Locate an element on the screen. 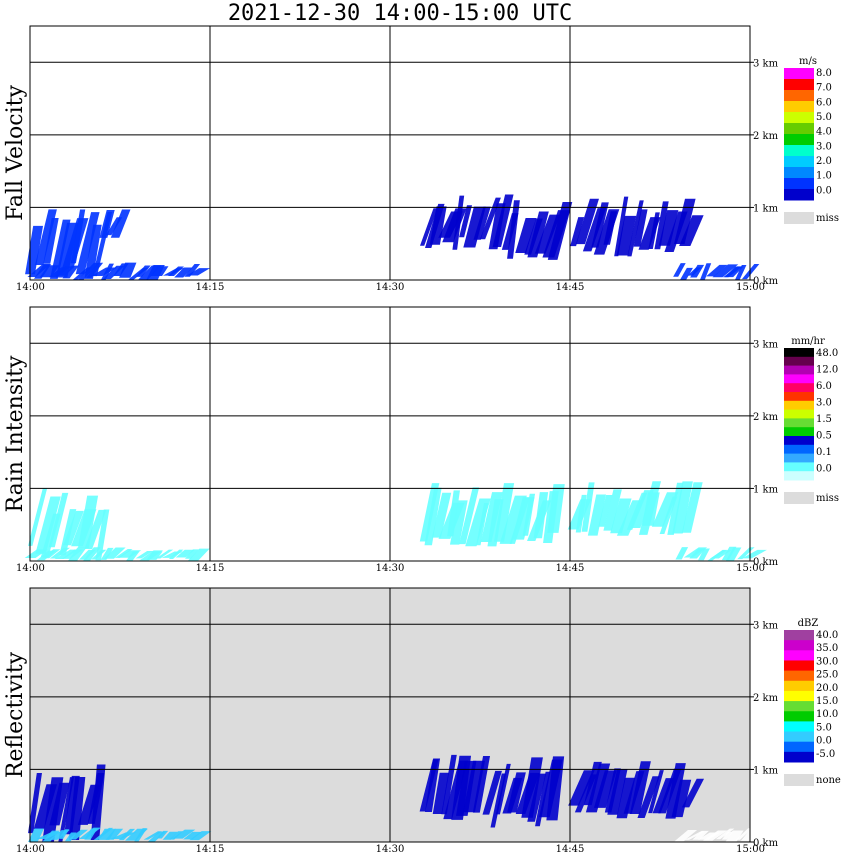 This screenshot has height=868, width=850. reflectivity-xtick-label: 15:00 is located at coordinates (750, 849).